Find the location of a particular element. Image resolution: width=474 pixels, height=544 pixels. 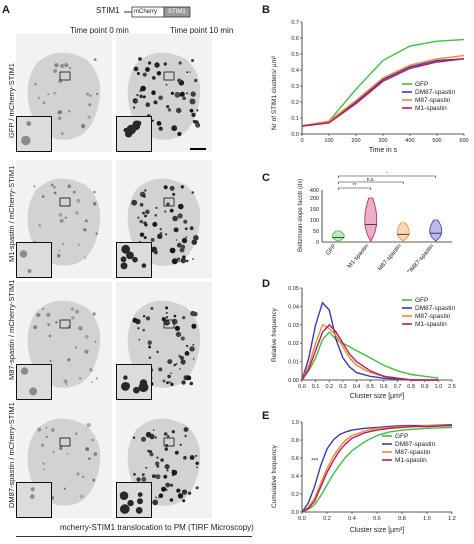

chart-b-legend-label: GFP is located at coordinates (421, 84).